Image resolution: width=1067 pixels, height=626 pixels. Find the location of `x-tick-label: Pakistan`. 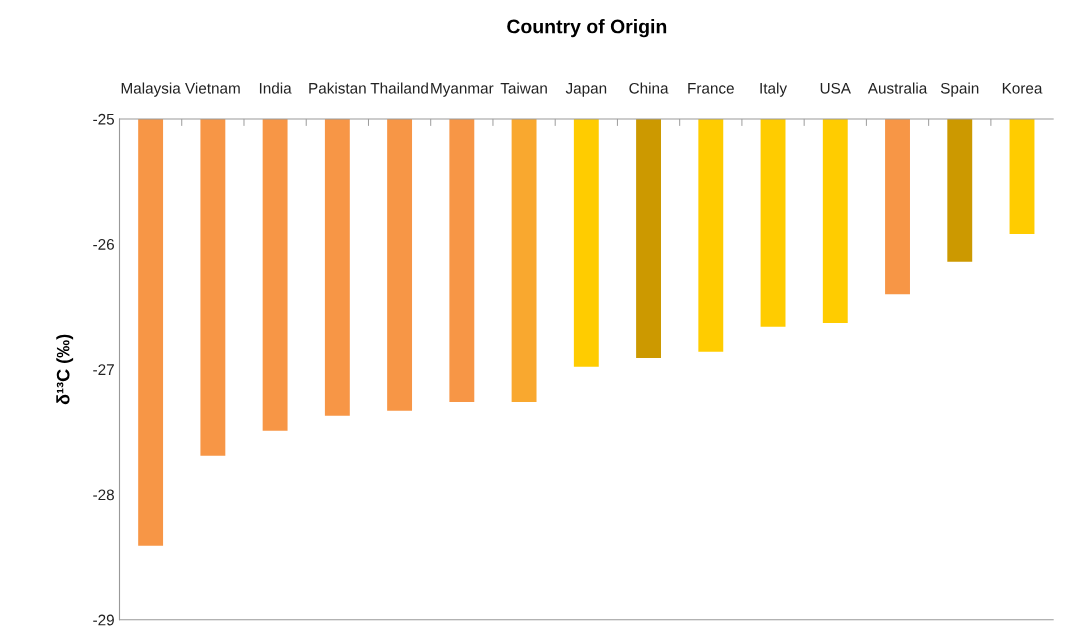

x-tick-label: Pakistan is located at coordinates (337, 88).